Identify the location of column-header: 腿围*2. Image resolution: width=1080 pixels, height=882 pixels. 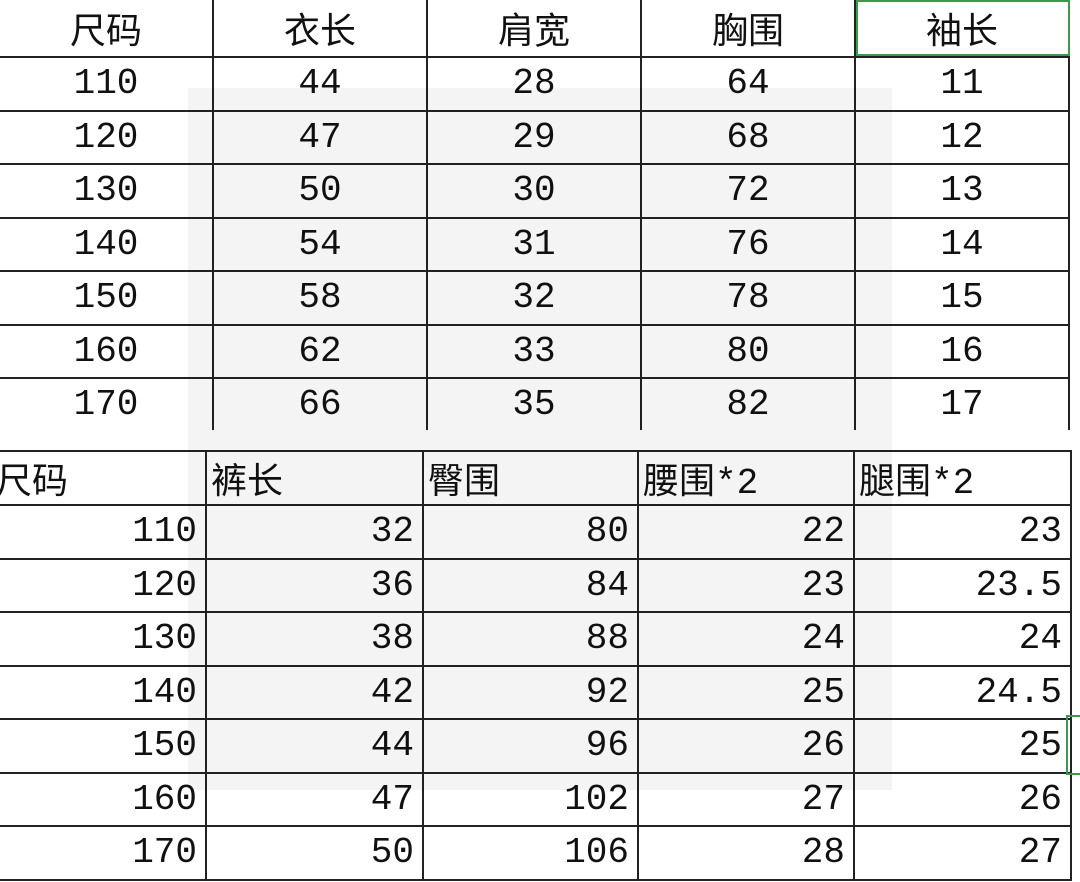
(962, 478).